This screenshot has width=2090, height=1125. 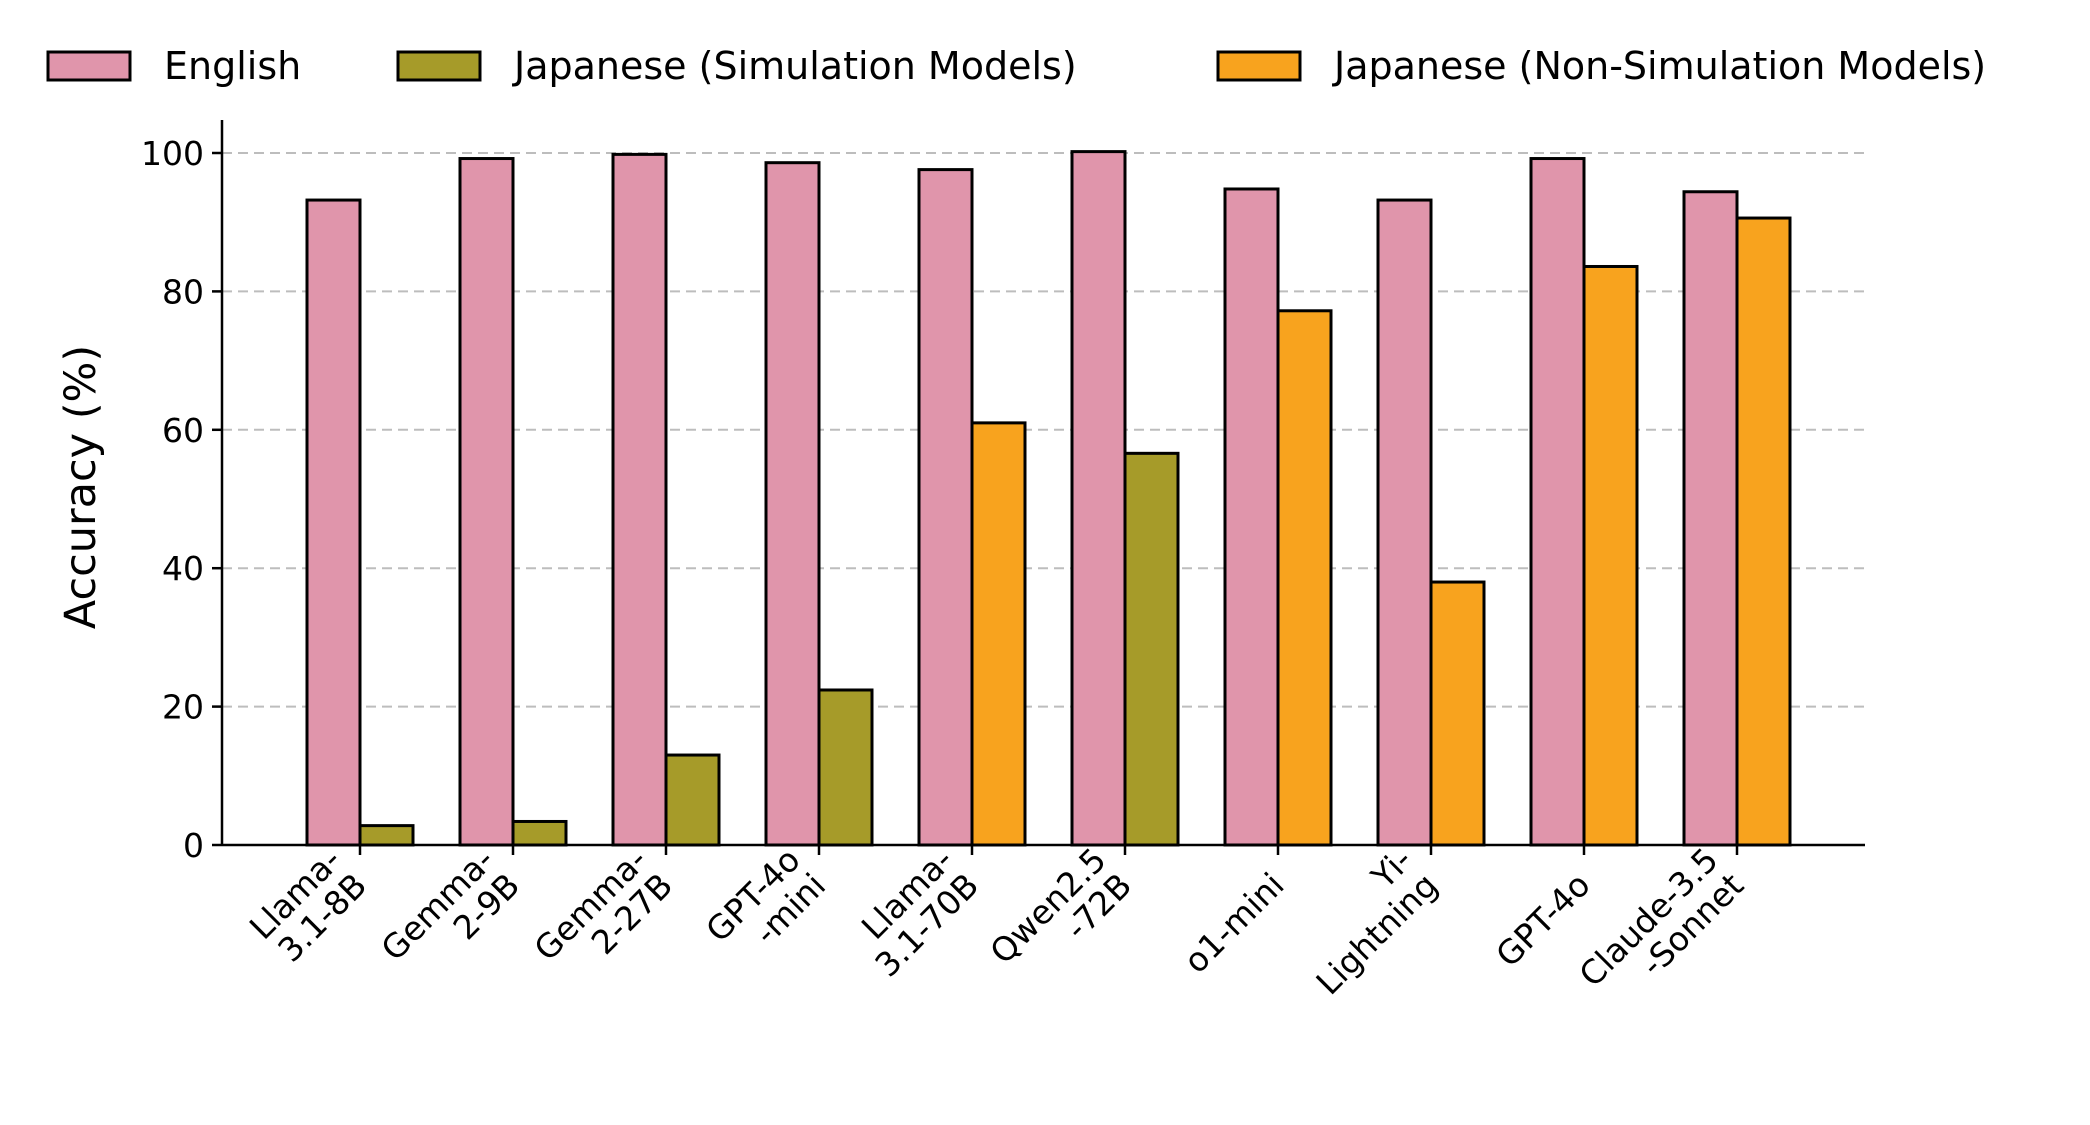 I want to click on x-tick-label: Yi-Lightning, so click(x=1364, y=921).